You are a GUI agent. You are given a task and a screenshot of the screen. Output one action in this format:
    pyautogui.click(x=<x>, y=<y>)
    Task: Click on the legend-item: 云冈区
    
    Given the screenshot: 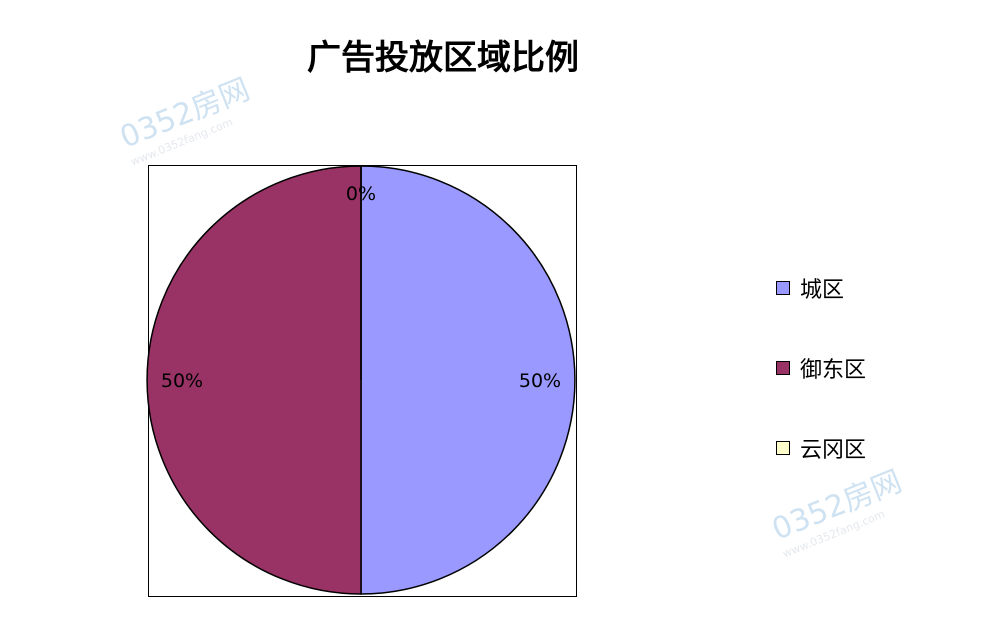 What is the action you would take?
    pyautogui.click(x=821, y=448)
    